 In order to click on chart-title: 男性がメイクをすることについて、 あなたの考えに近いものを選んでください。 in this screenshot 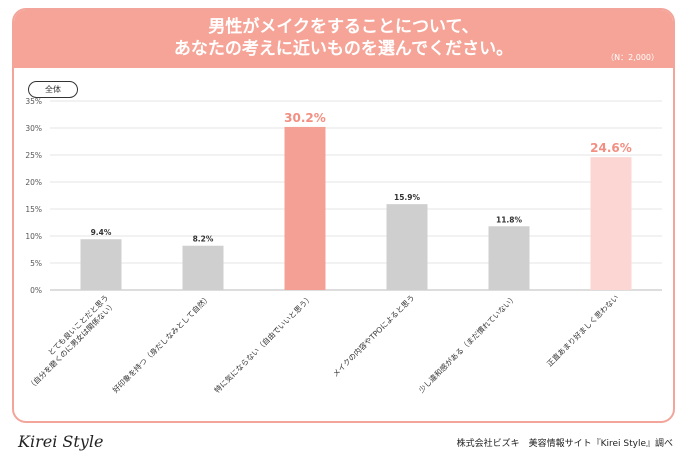, I will do `click(343, 38)`.